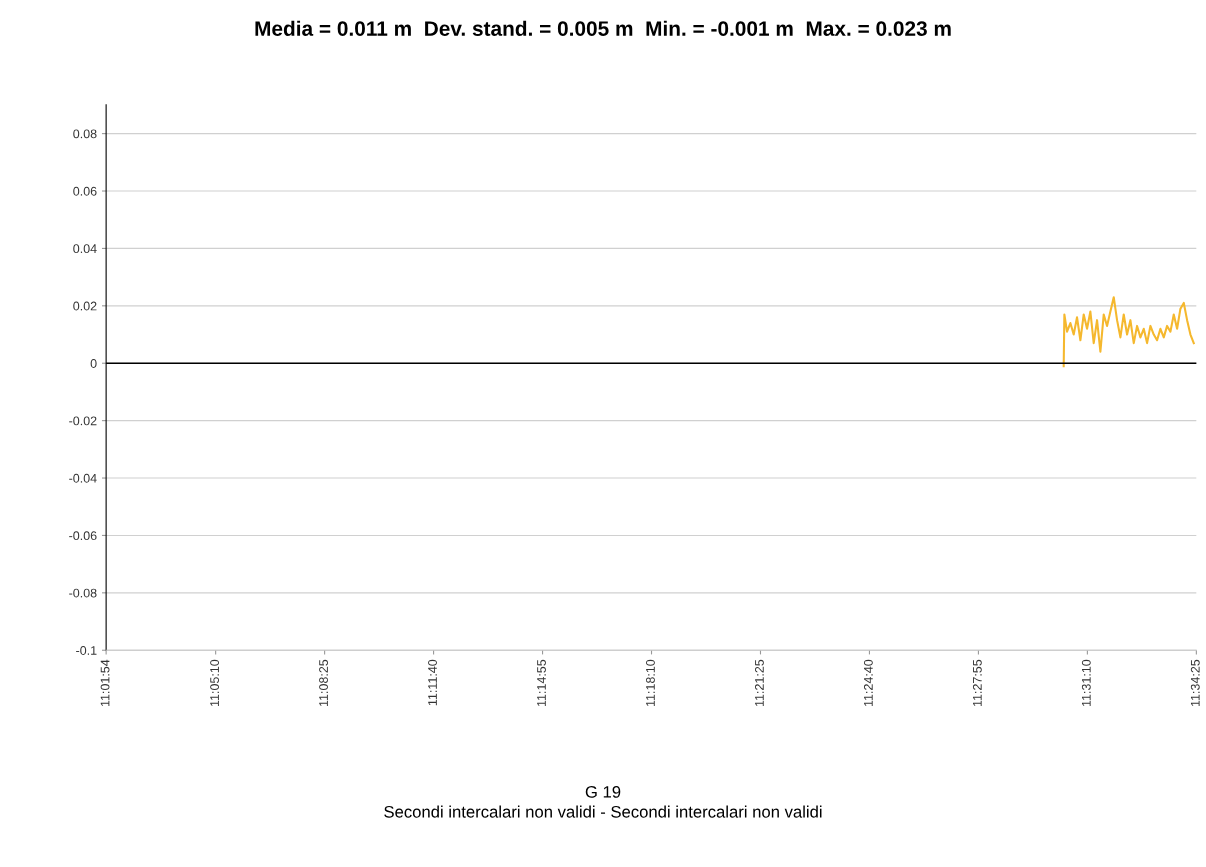  I want to click on chart-title: Media = 0.011 m Dev. stand. = 0.005 m Min. = -0.001 m Max. = 0.023 m, so click(603, 28).